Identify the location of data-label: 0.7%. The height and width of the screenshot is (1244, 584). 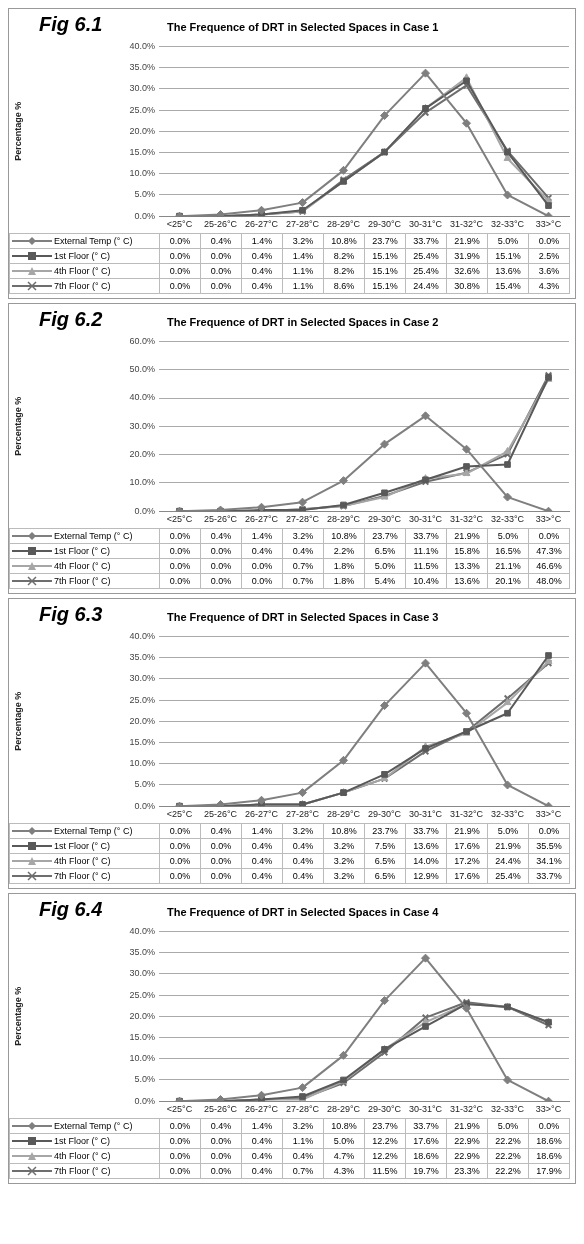
(303, 566).